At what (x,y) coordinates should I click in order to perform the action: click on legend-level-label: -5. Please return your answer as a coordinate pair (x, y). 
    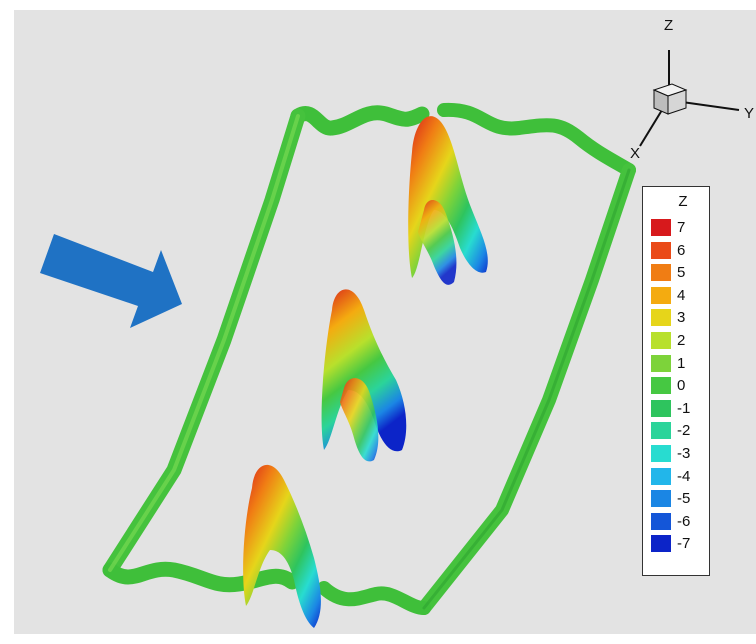
    Looking at the image, I should click on (684, 499).